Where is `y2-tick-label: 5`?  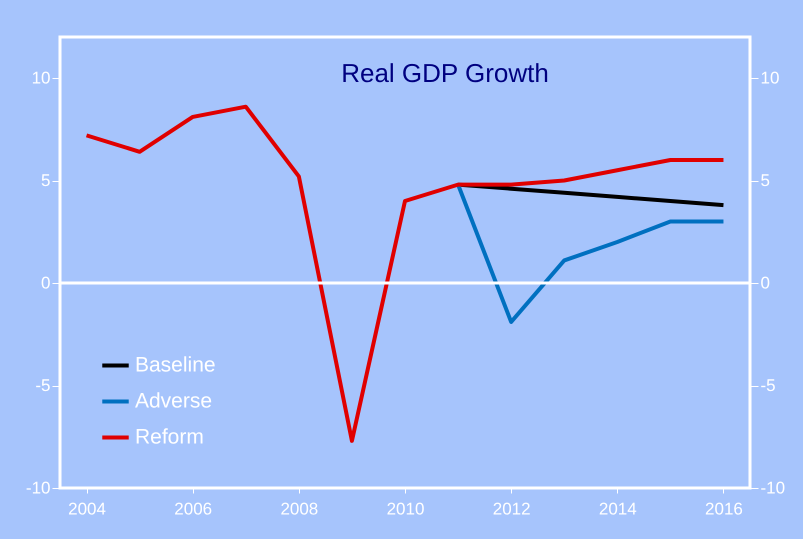 y2-tick-label: 5 is located at coordinates (765, 180).